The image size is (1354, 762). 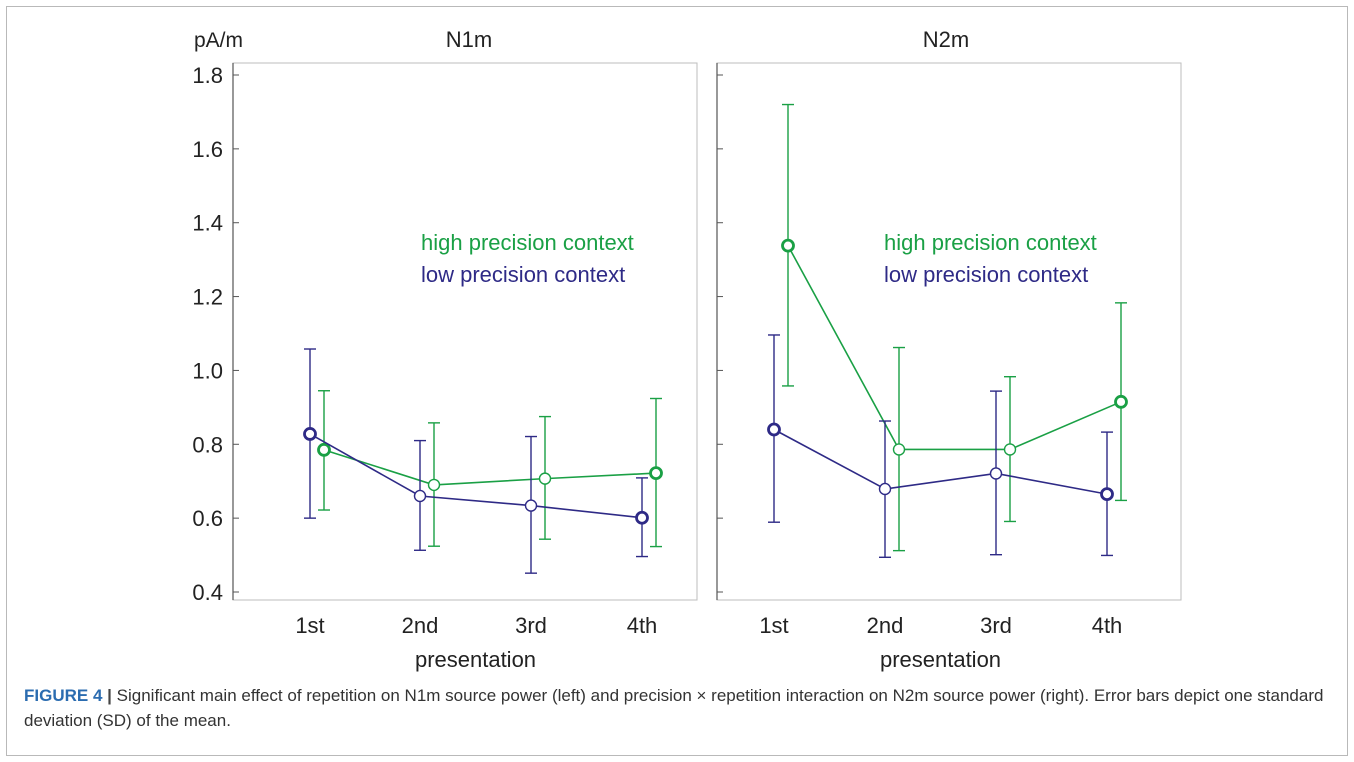 I want to click on y-tick-label: 1.4, so click(x=207, y=223).